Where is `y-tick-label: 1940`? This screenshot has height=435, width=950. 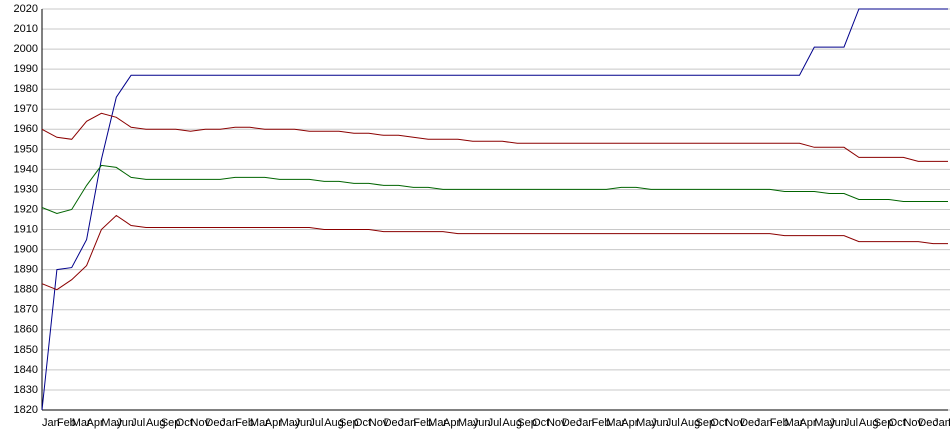 y-tick-label: 1940 is located at coordinates (26, 169).